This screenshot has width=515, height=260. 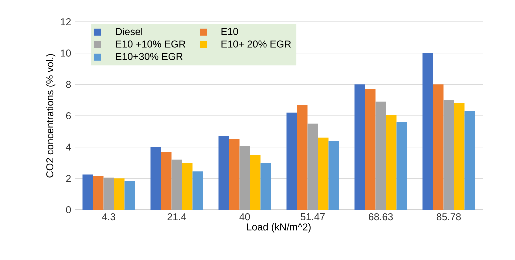 What do you see at coordinates (151, 44) in the screenshot?
I see `legend-label: E10 +10% EGR` at bounding box center [151, 44].